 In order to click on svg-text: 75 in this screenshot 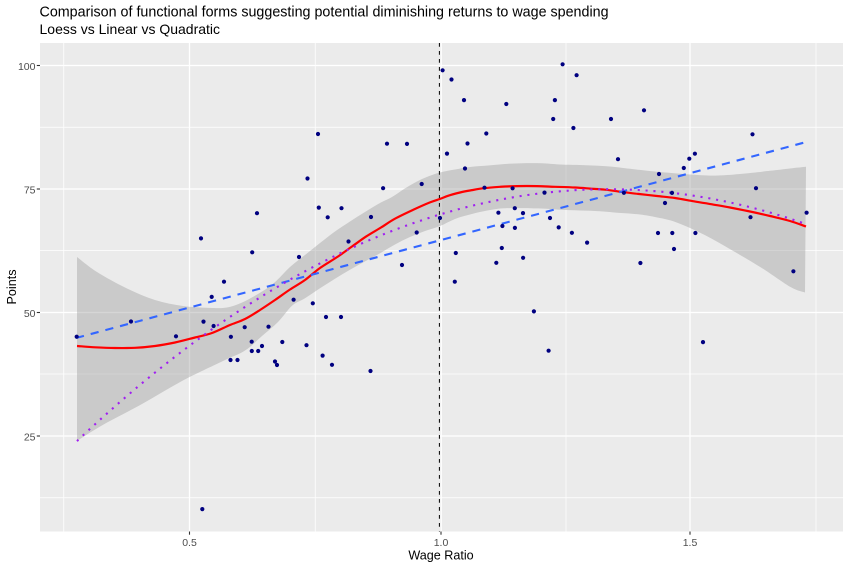, I will do `click(30, 190)`.